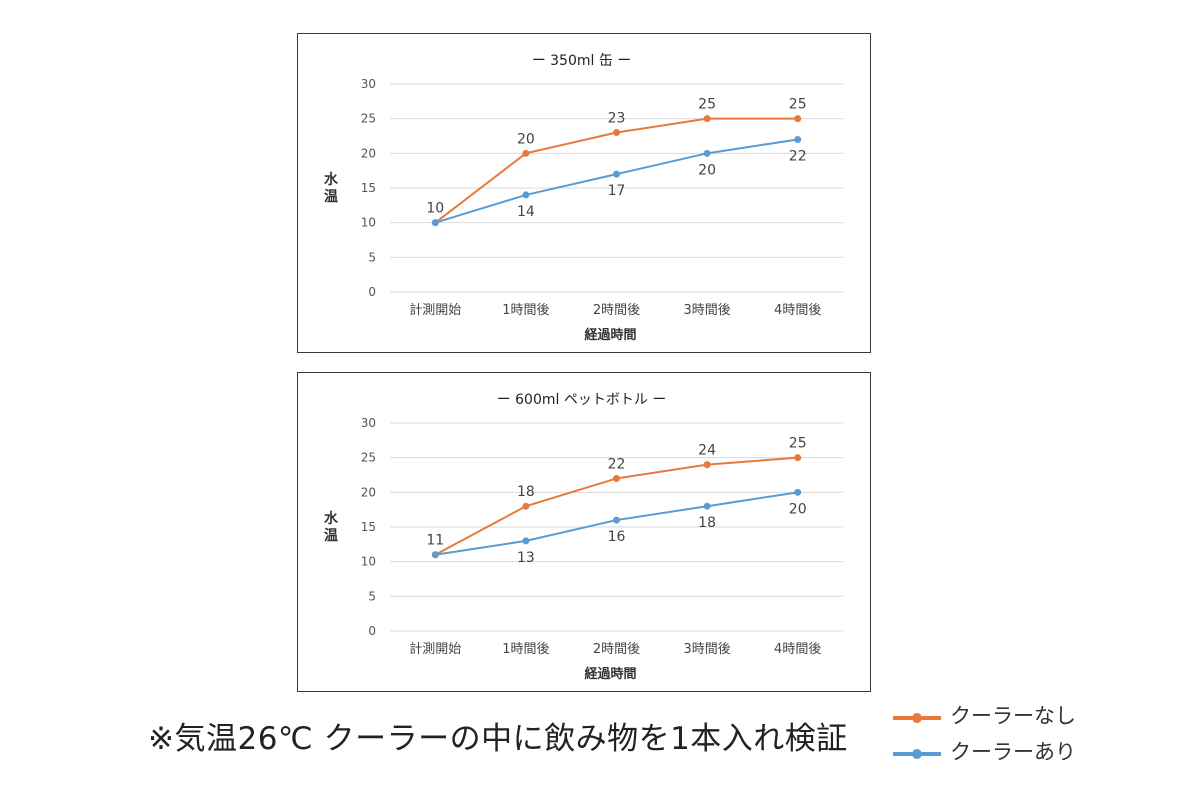  What do you see at coordinates (435, 209) in the screenshot?
I see `data-label: 10` at bounding box center [435, 209].